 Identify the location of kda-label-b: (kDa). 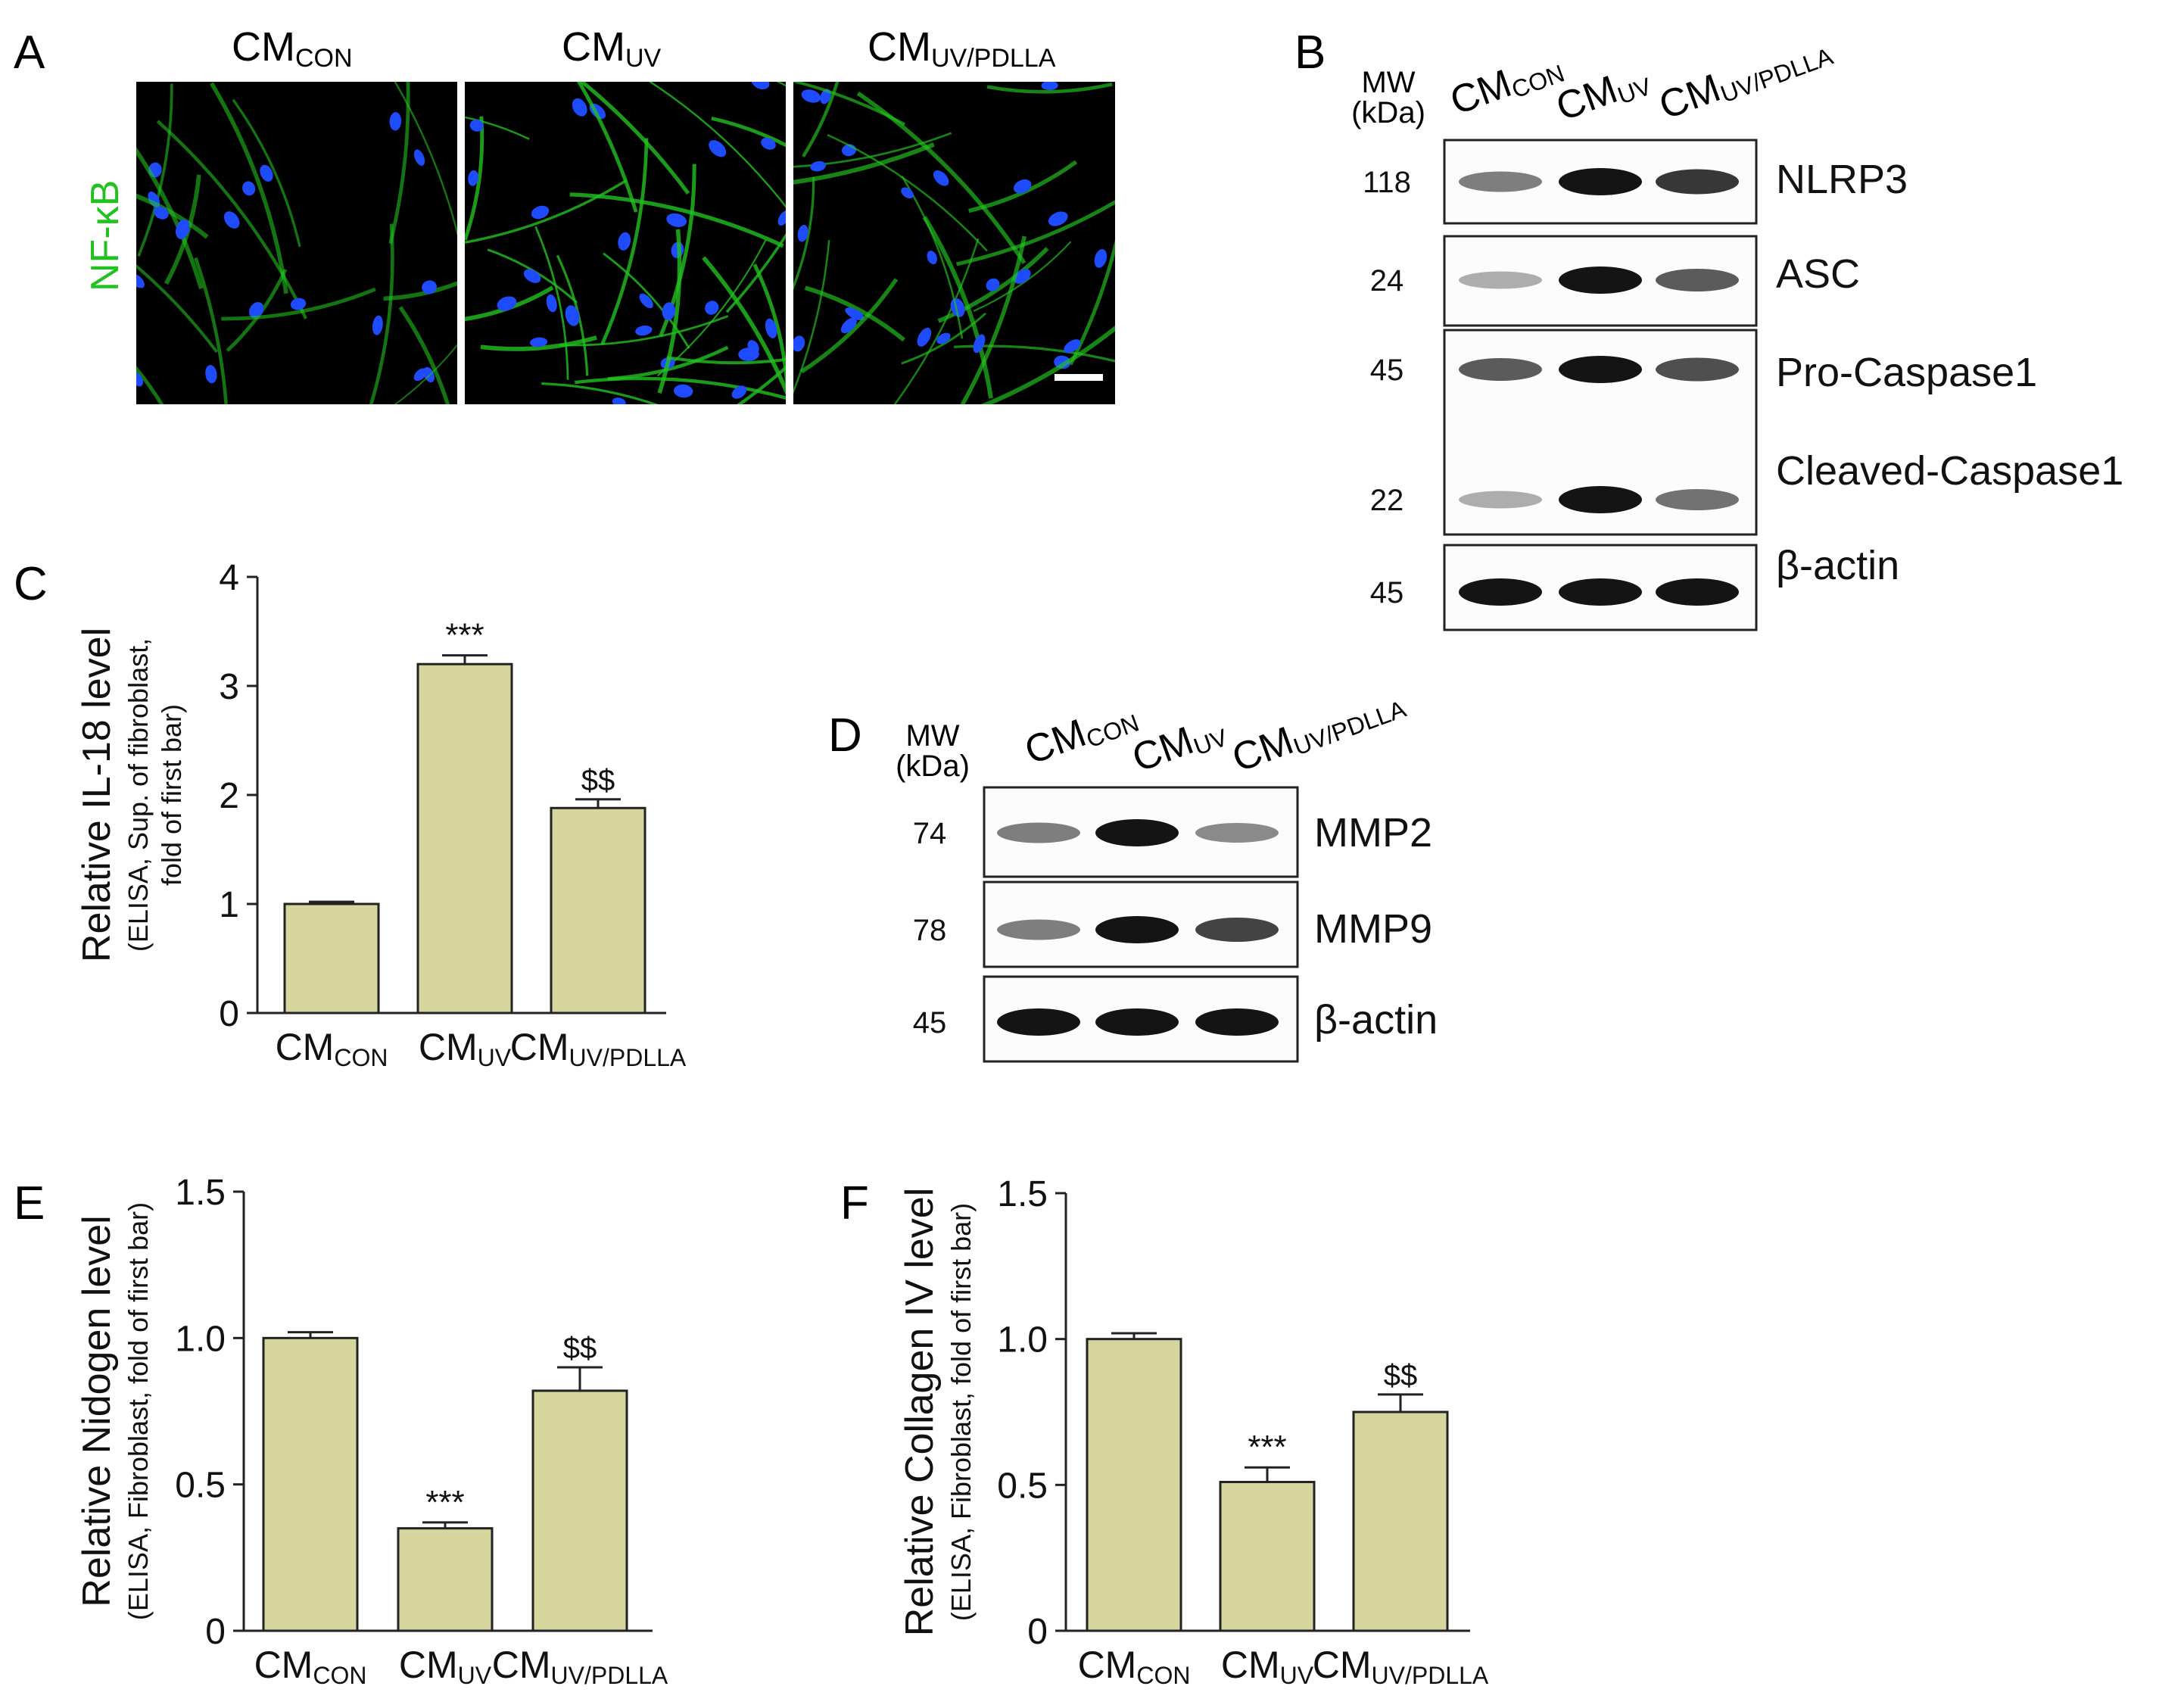
(1388, 112).